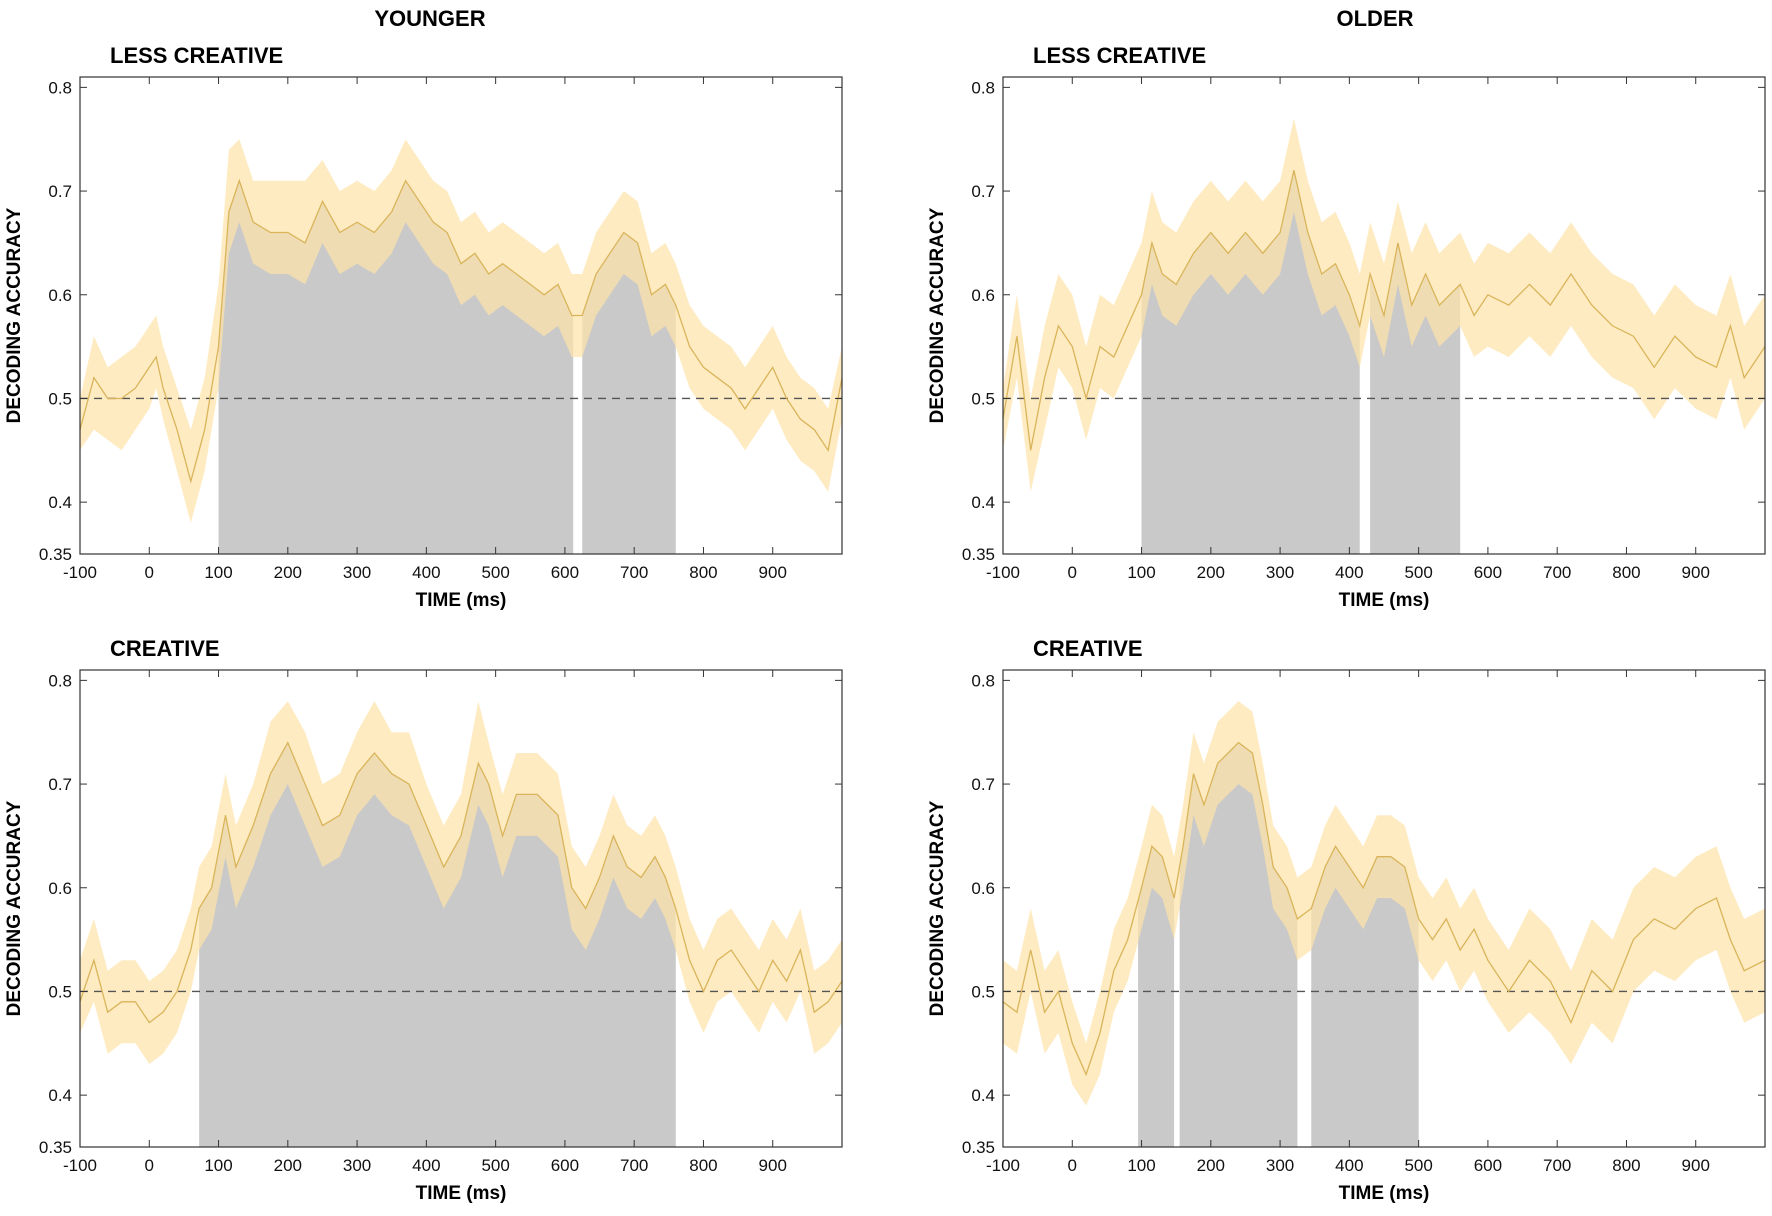 The image size is (1772, 1216). I want to click on plot-area, so click(461, 346).